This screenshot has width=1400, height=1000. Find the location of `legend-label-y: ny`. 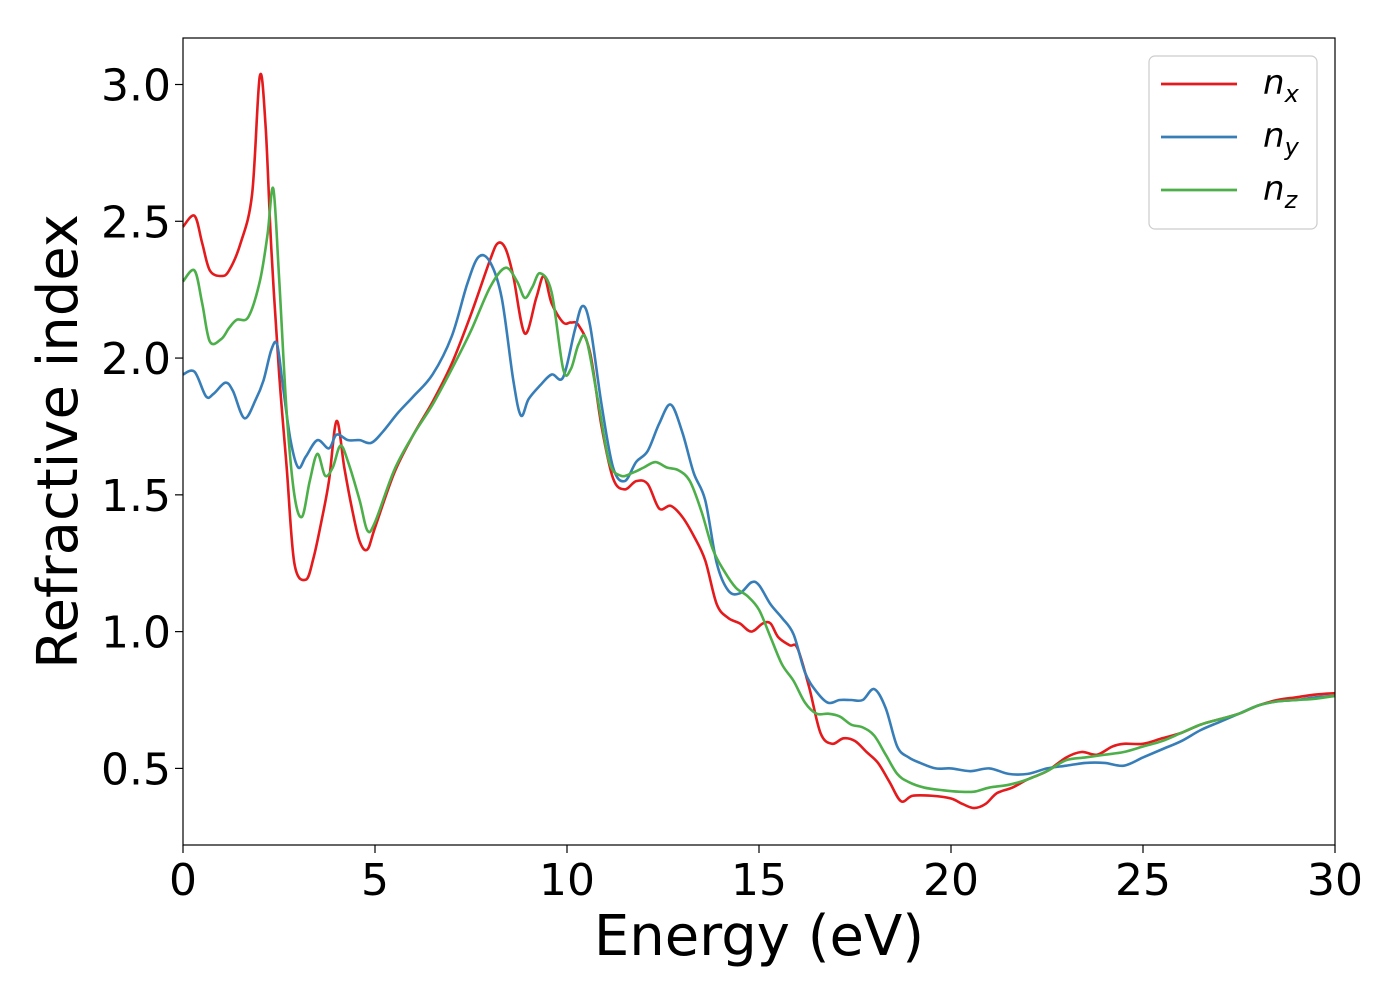

legend-label-y: ny is located at coordinates (1281, 138).